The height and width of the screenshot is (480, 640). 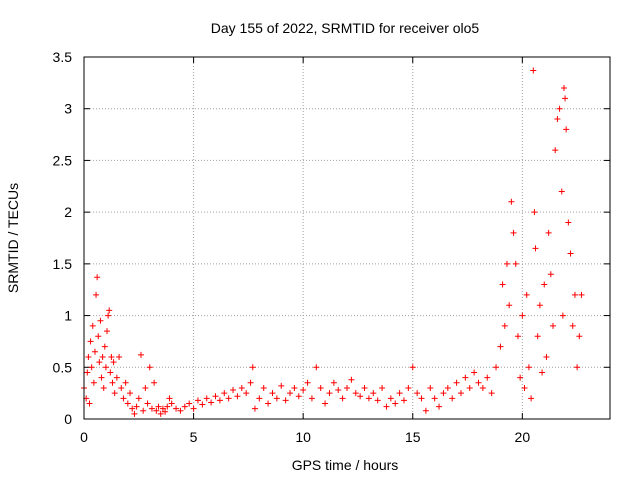 I want to click on x-tick-labels: 0 5 10 15 20, so click(x=305, y=437).